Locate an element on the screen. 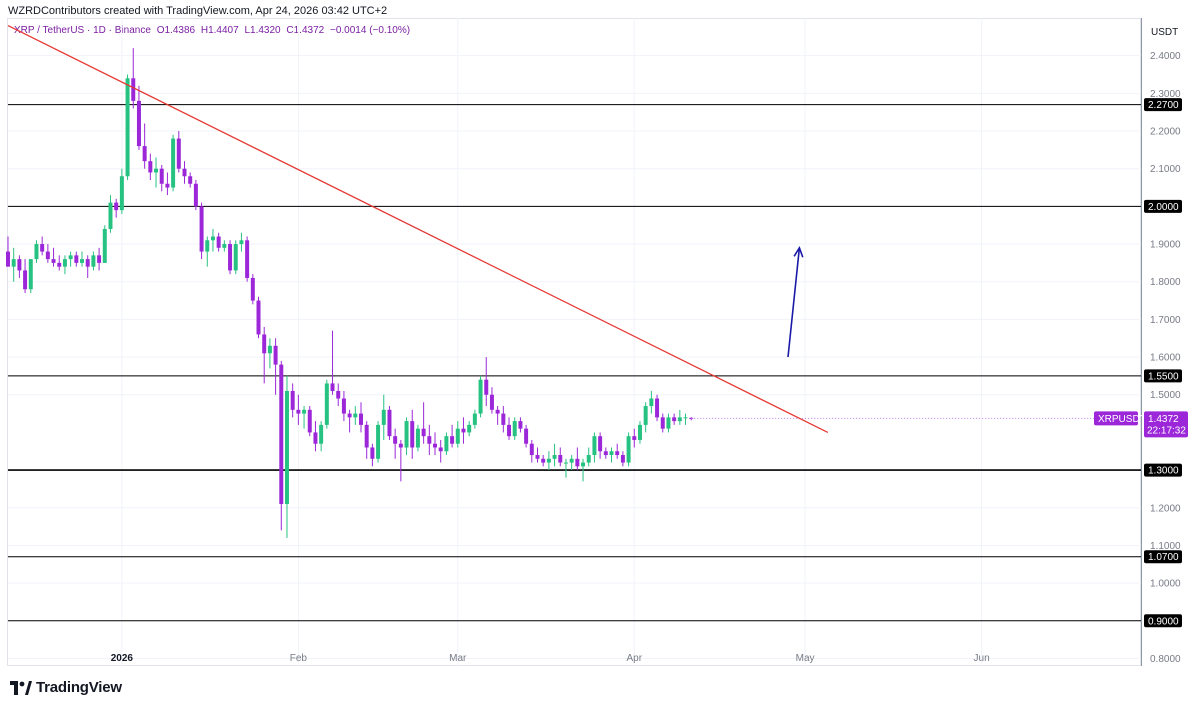 This screenshot has height=709, width=1199. price-tick-label: 1.0000 is located at coordinates (1165, 584).